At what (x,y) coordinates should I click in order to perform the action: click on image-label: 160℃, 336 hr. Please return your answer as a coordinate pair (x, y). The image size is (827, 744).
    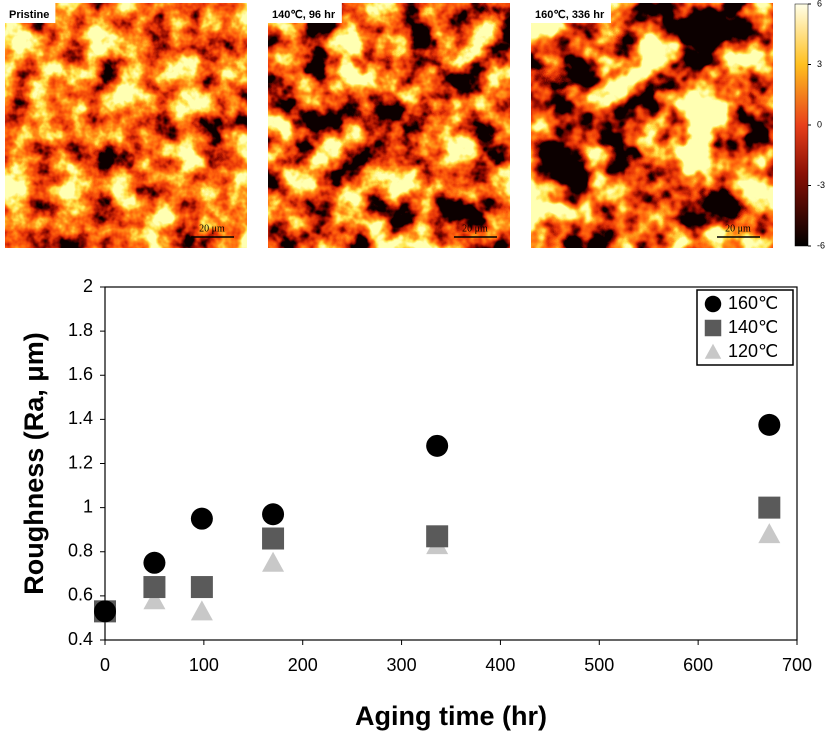
    Looking at the image, I should click on (570, 15).